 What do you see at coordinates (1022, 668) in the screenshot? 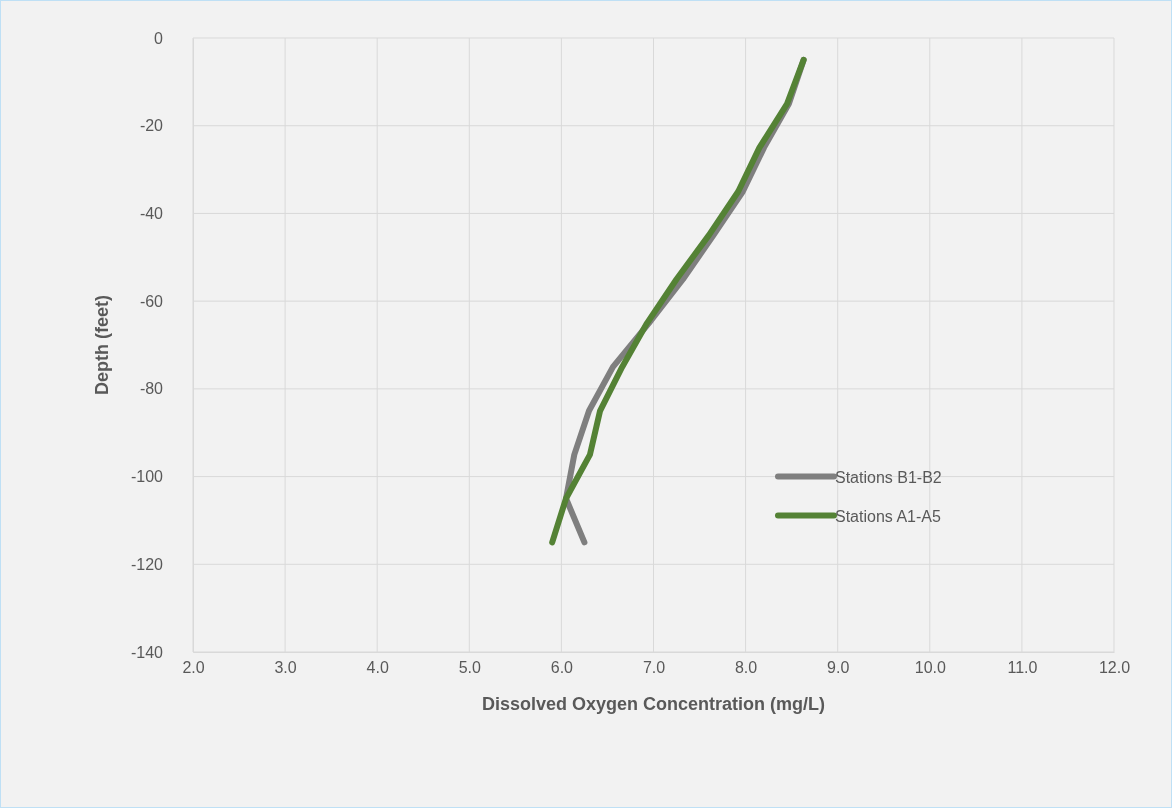
I see `x-tick-label: 11.0` at bounding box center [1022, 668].